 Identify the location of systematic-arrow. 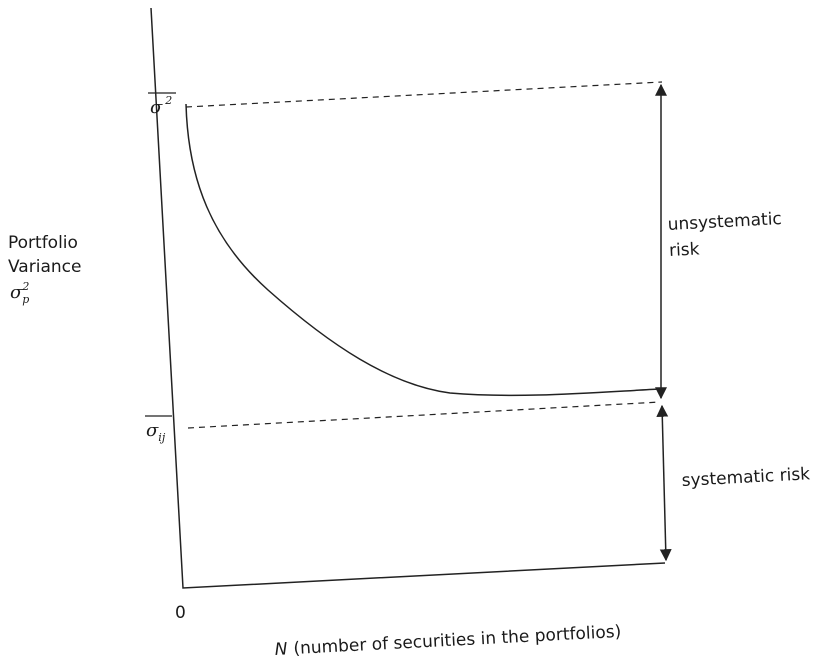
(664, 483).